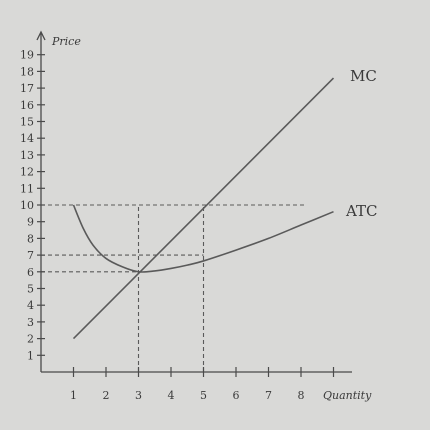  I want to click on y-axis-title: Price, so click(66, 41).